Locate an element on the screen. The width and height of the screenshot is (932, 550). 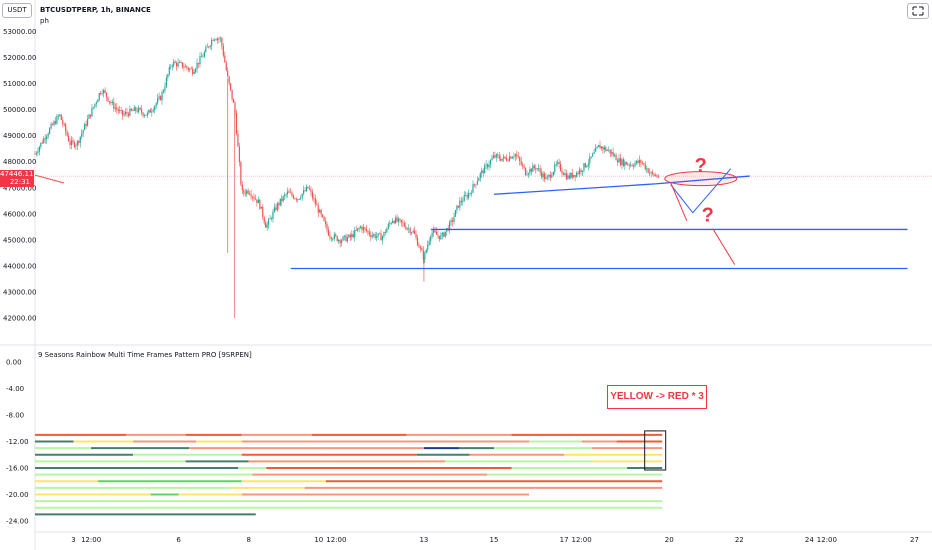
currency-badge: USDT is located at coordinates (17, 10).